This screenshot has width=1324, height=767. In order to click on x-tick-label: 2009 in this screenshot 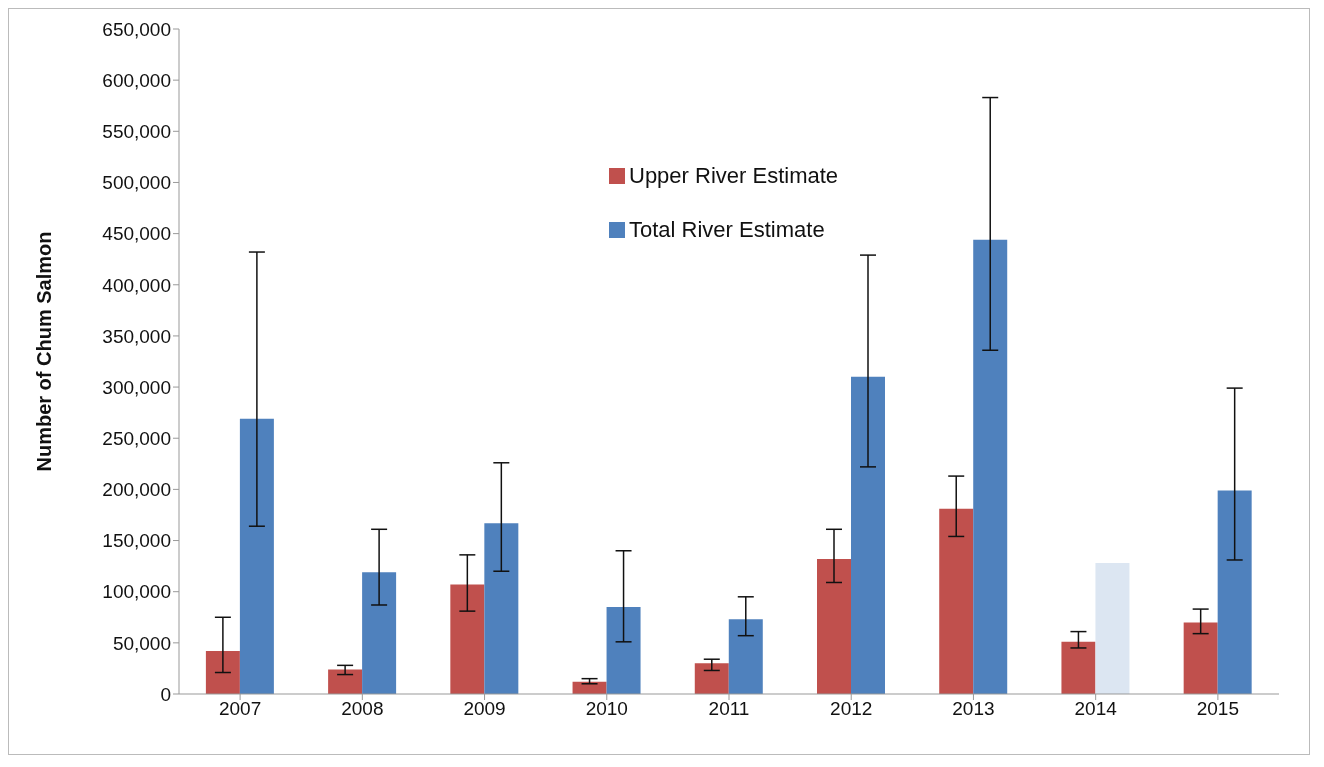, I will do `click(484, 709)`.